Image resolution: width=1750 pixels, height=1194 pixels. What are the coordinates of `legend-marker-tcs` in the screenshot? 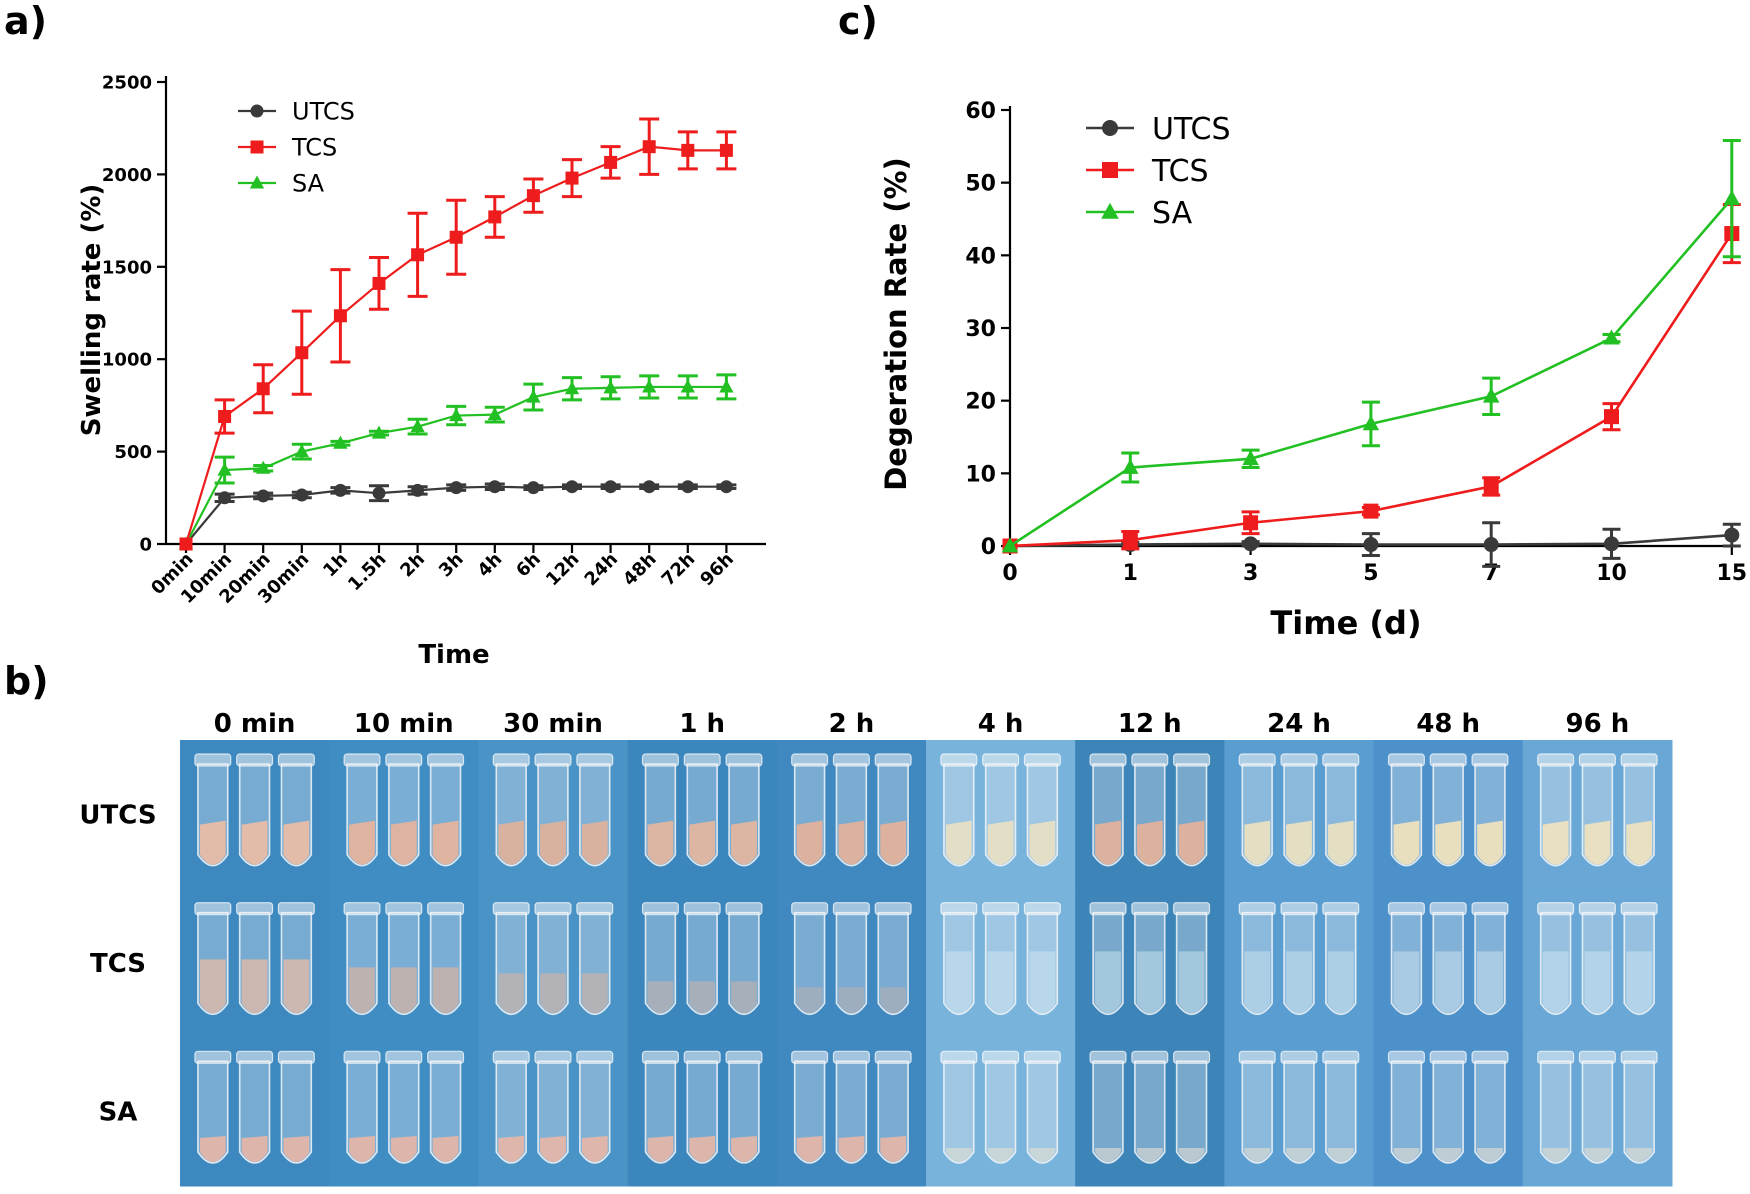 It's located at (257, 147).